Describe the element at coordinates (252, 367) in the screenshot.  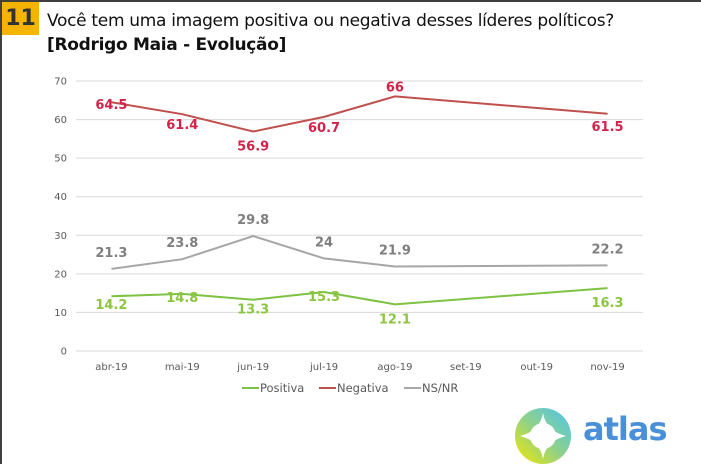
I see `x-tick-label: jun-19` at that location.